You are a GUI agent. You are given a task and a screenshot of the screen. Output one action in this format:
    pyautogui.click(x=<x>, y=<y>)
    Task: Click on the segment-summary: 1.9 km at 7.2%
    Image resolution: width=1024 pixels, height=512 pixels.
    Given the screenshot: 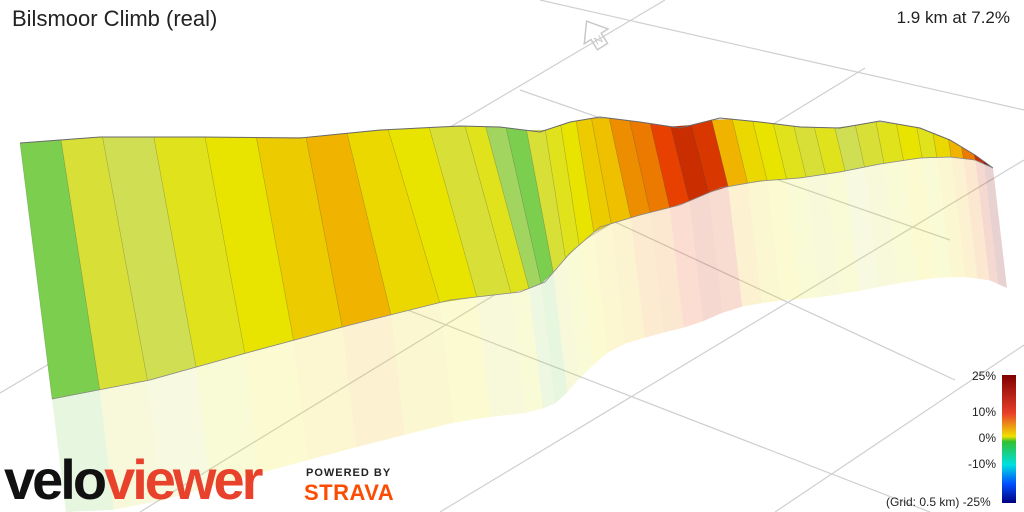 What is the action you would take?
    pyautogui.click(x=953, y=17)
    